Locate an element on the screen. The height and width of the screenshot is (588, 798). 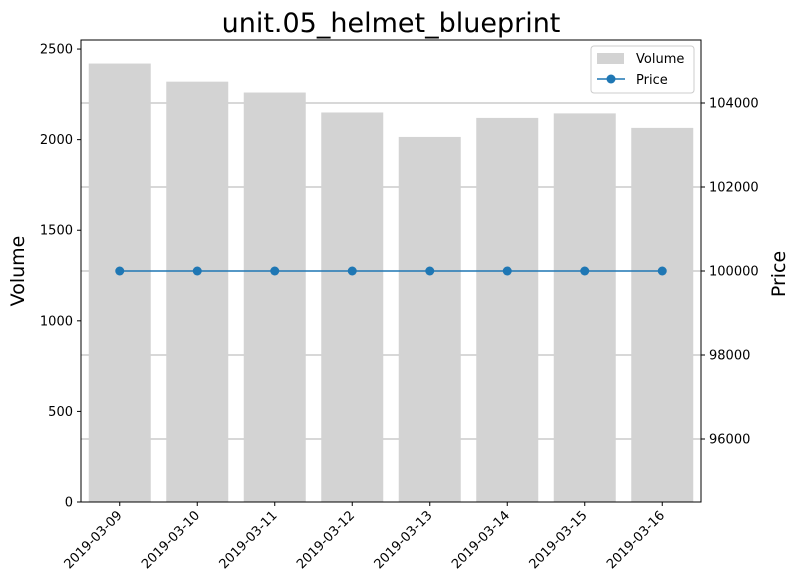
left-axis: 0 500 1000 1500 2000 2500 is located at coordinates (60, 277).